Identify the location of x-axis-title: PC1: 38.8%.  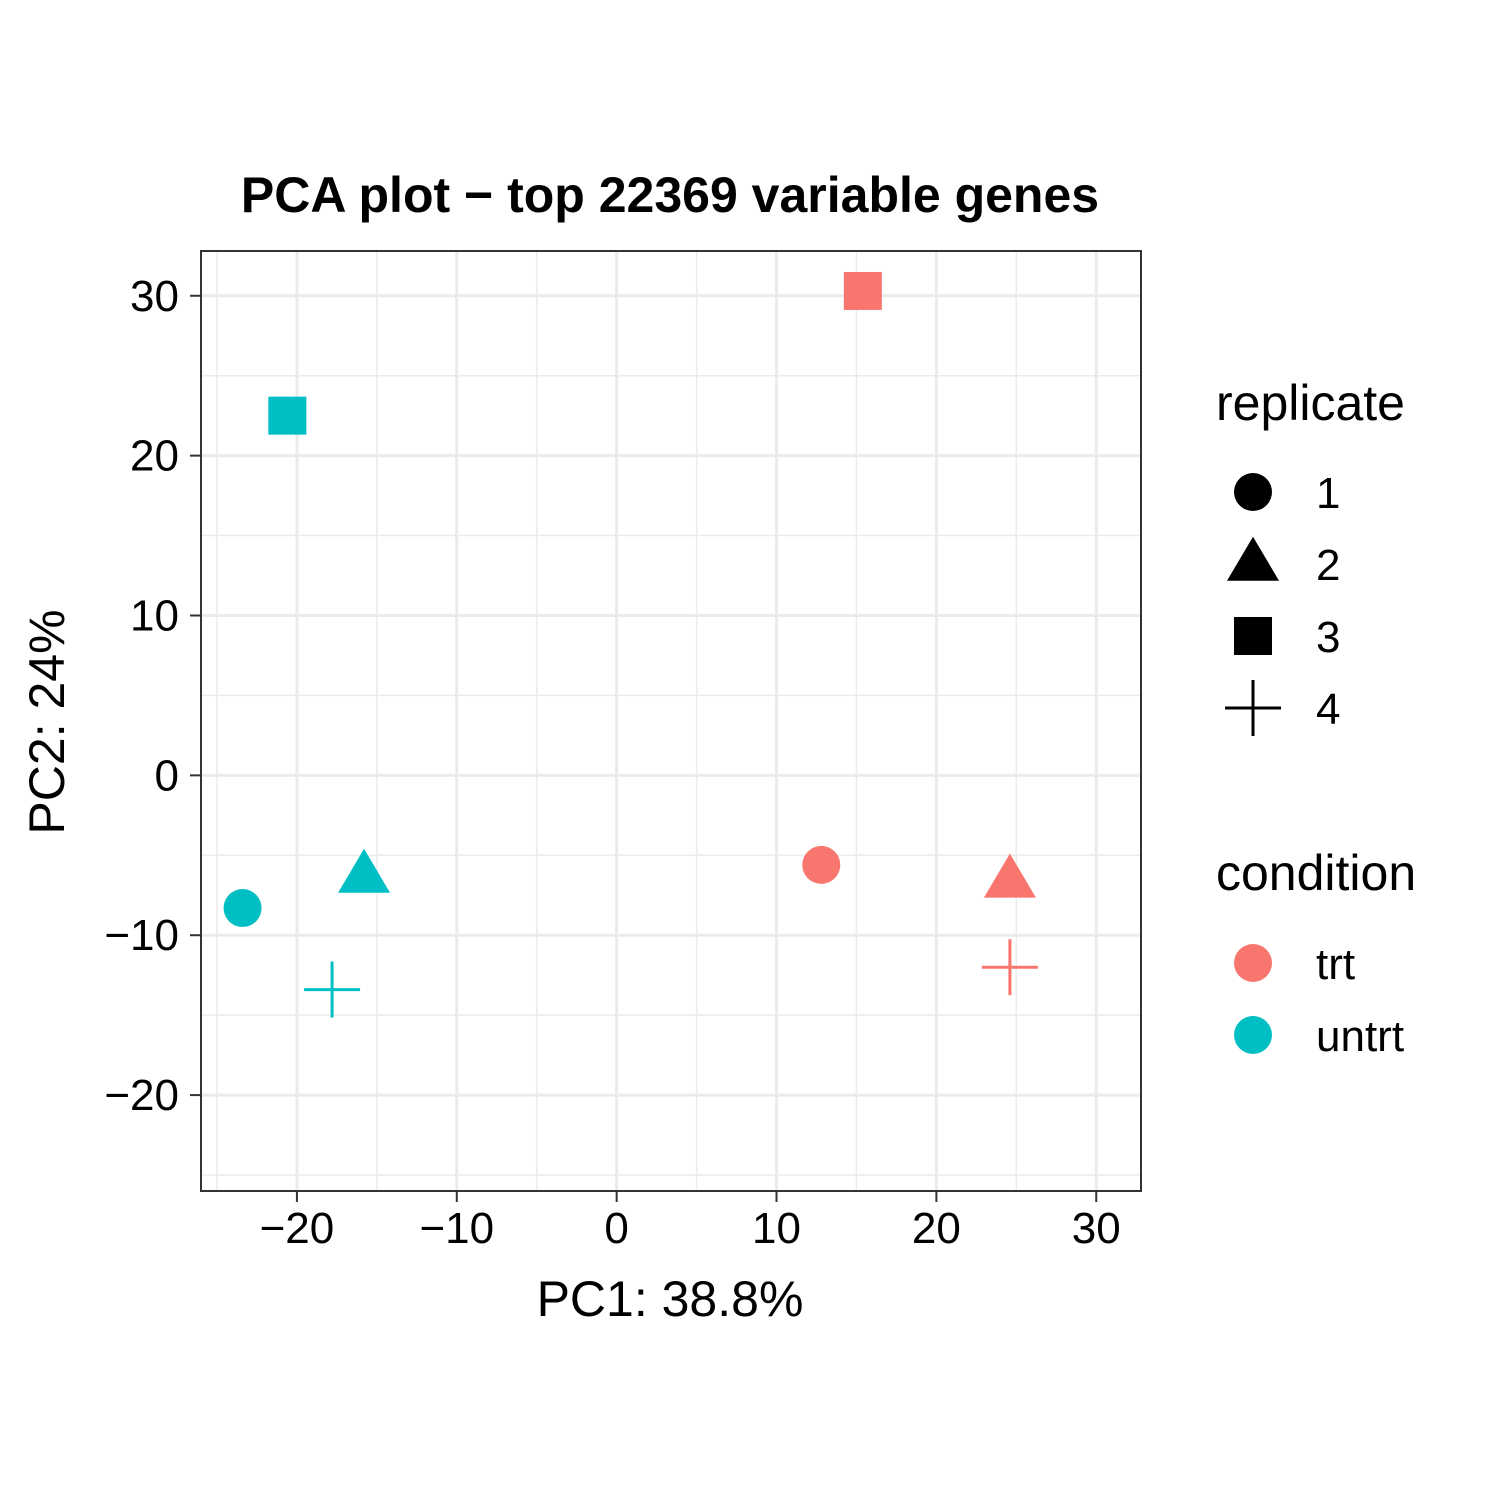
(670, 1299).